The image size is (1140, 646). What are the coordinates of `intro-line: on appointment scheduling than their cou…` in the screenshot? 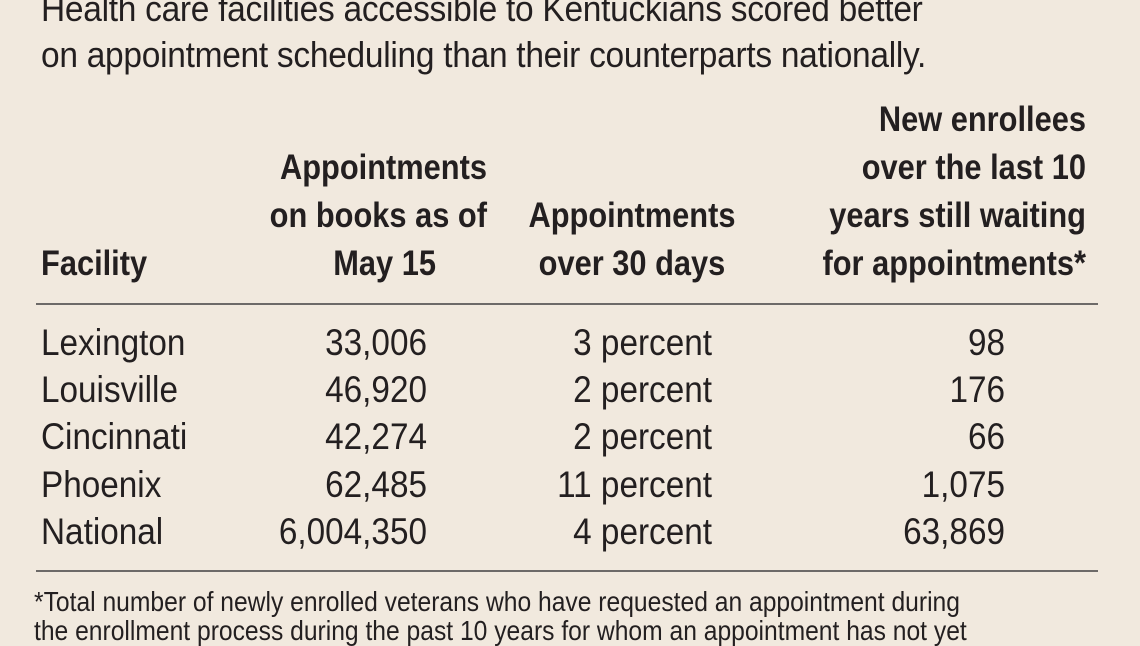 It's located at (484, 54).